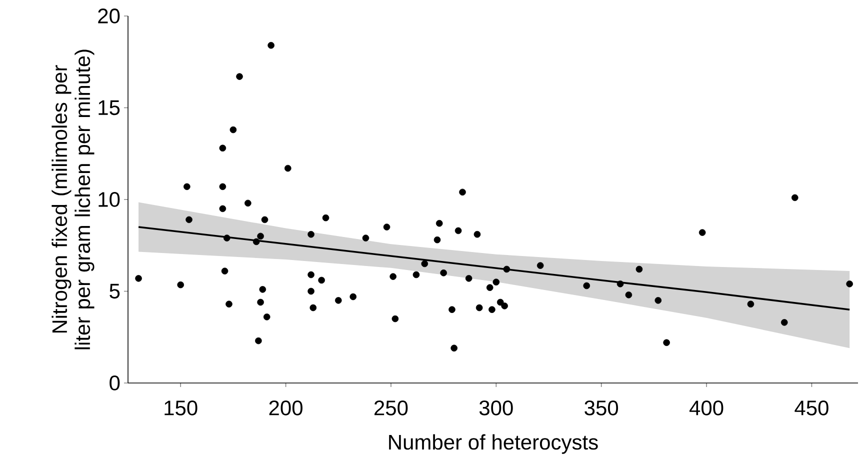 This screenshot has height=468, width=862. I want to click on x-tick-label: 150, so click(181, 408).